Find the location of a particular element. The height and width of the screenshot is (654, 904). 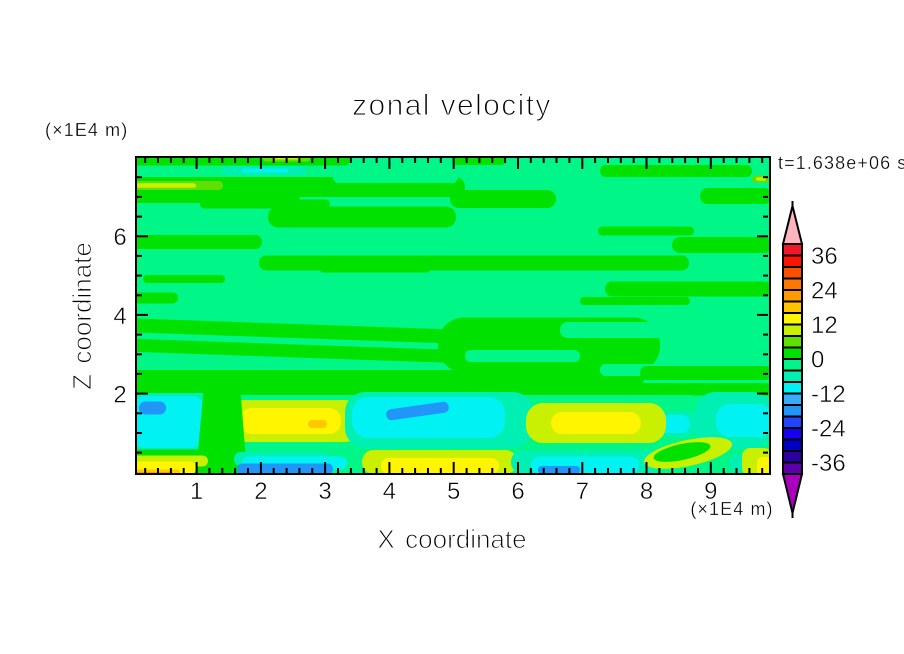

svg-text: -36 is located at coordinates (828, 463).